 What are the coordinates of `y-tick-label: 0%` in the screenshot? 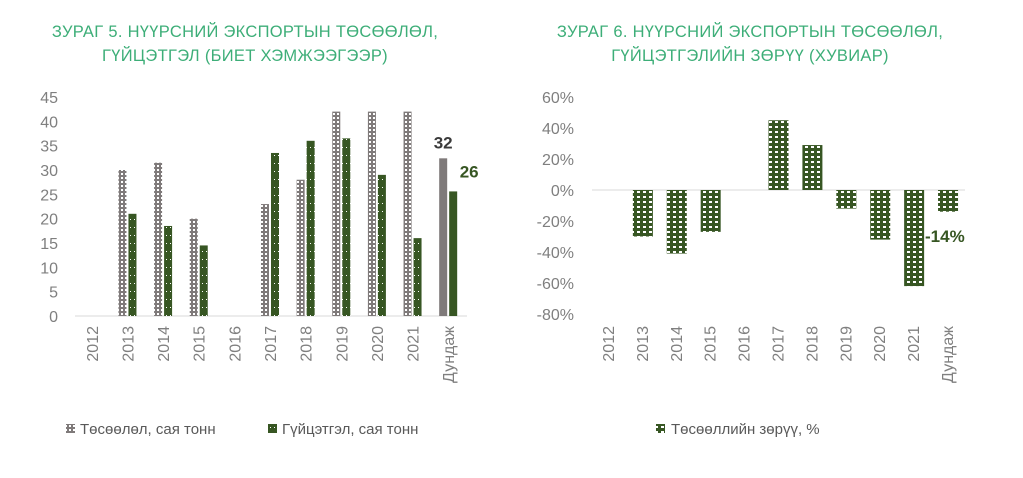 It's located at (562, 191).